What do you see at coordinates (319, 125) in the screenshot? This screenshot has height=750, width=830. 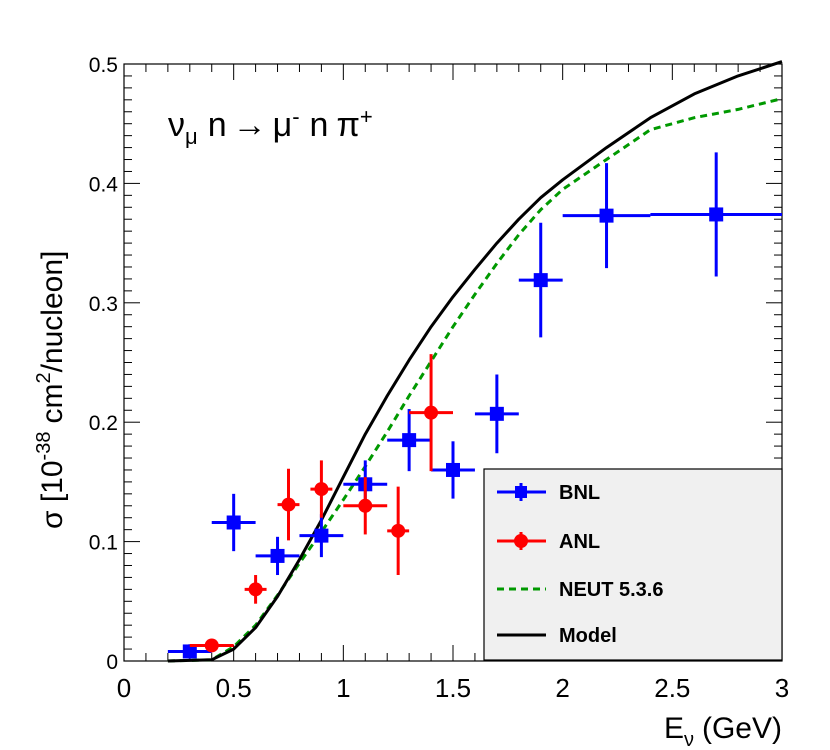 I see `title-n2: n` at bounding box center [319, 125].